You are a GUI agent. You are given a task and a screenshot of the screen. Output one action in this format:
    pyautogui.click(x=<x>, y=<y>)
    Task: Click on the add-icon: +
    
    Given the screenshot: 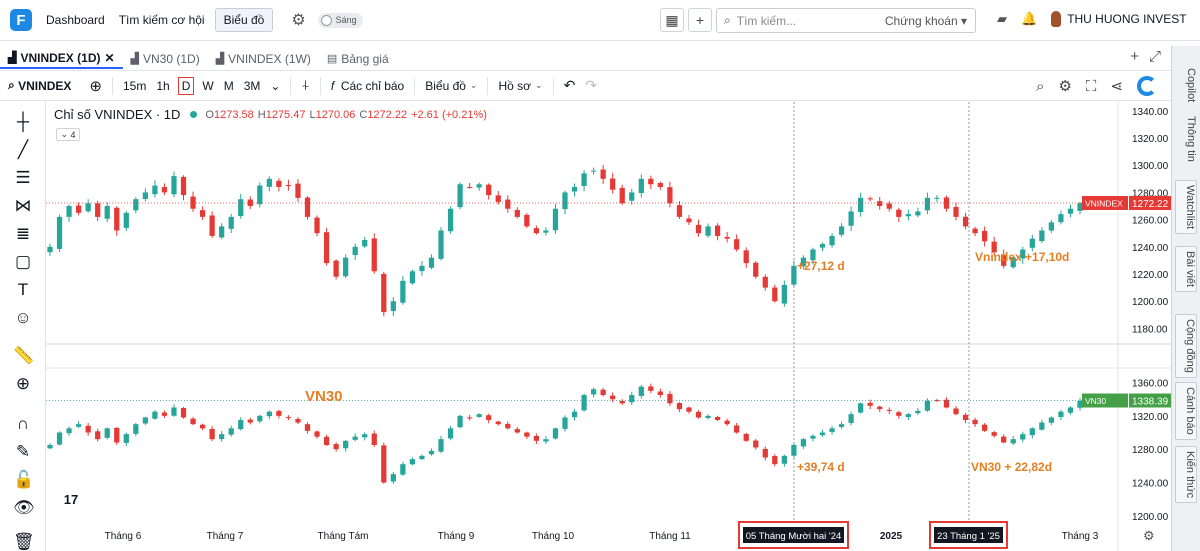 What is the action you would take?
    pyautogui.click(x=700, y=20)
    